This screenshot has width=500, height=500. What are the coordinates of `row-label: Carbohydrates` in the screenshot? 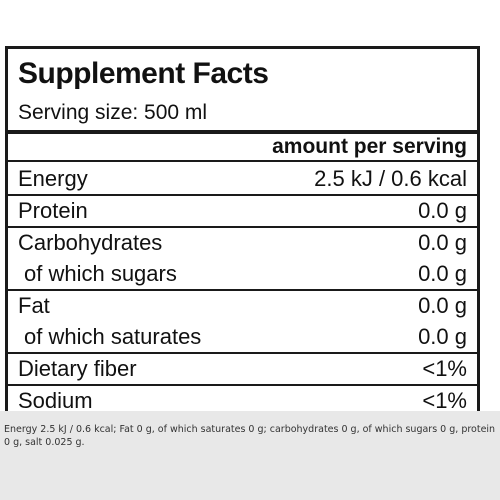 It's located at (90, 242).